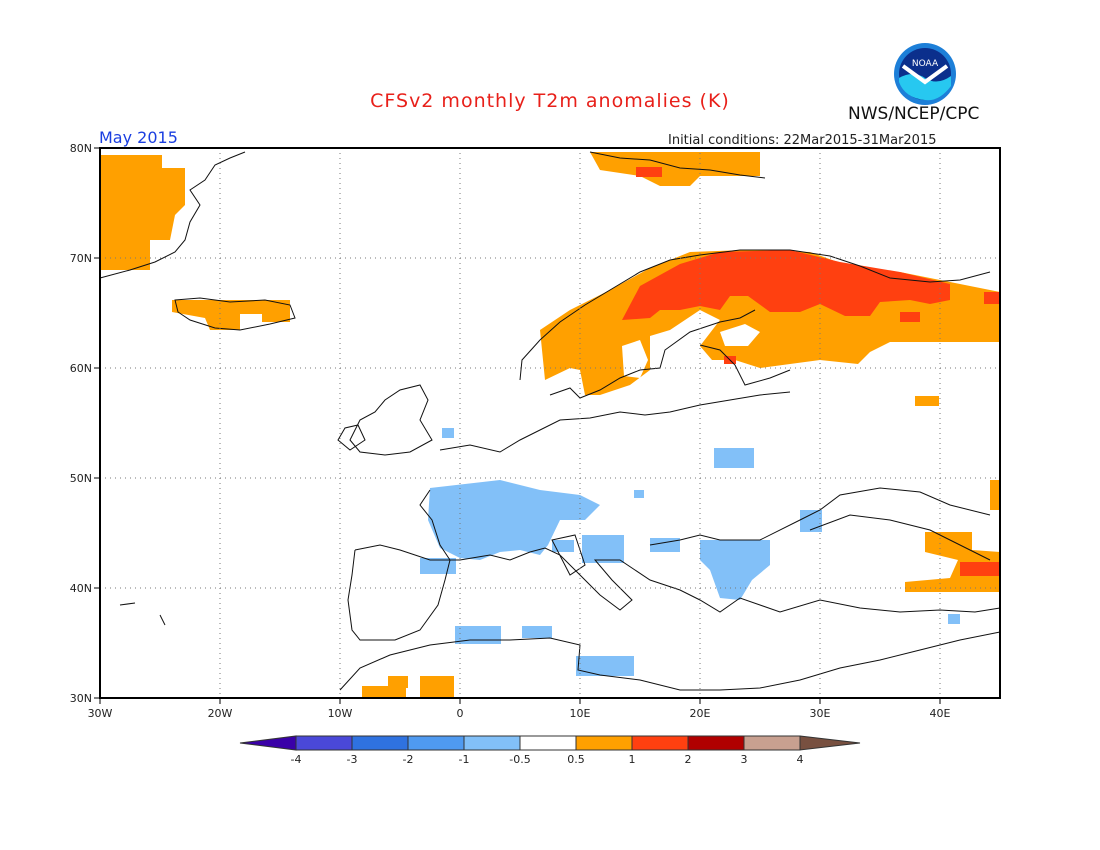 Image resolution: width=1100 pixels, height=850 pixels. Describe the element at coordinates (220, 713) in the screenshot. I see `lon-label: 20W` at that location.